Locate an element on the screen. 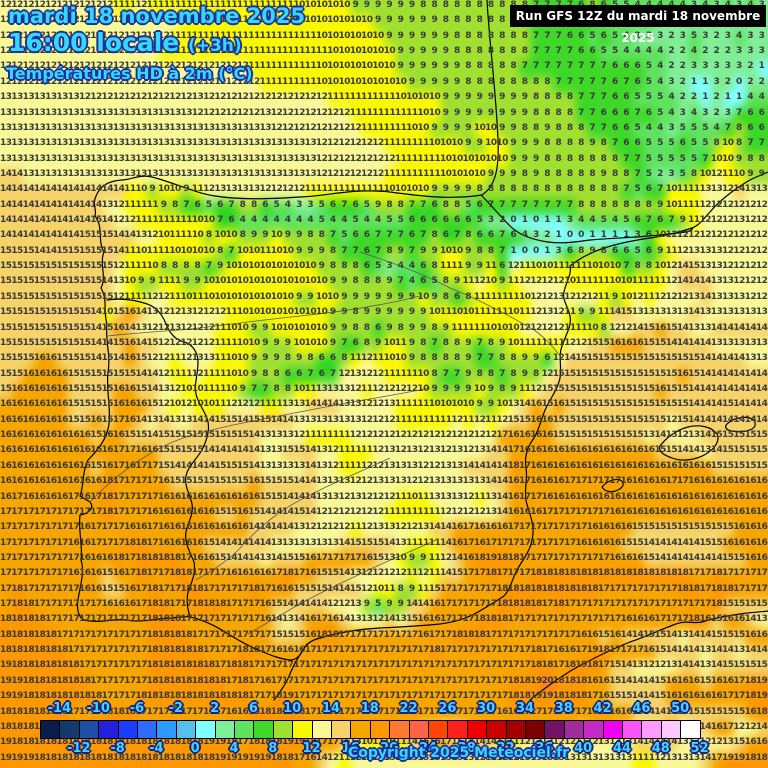 This screenshot has height=768, width=768. temp-value: 0 is located at coordinates (524, 250).